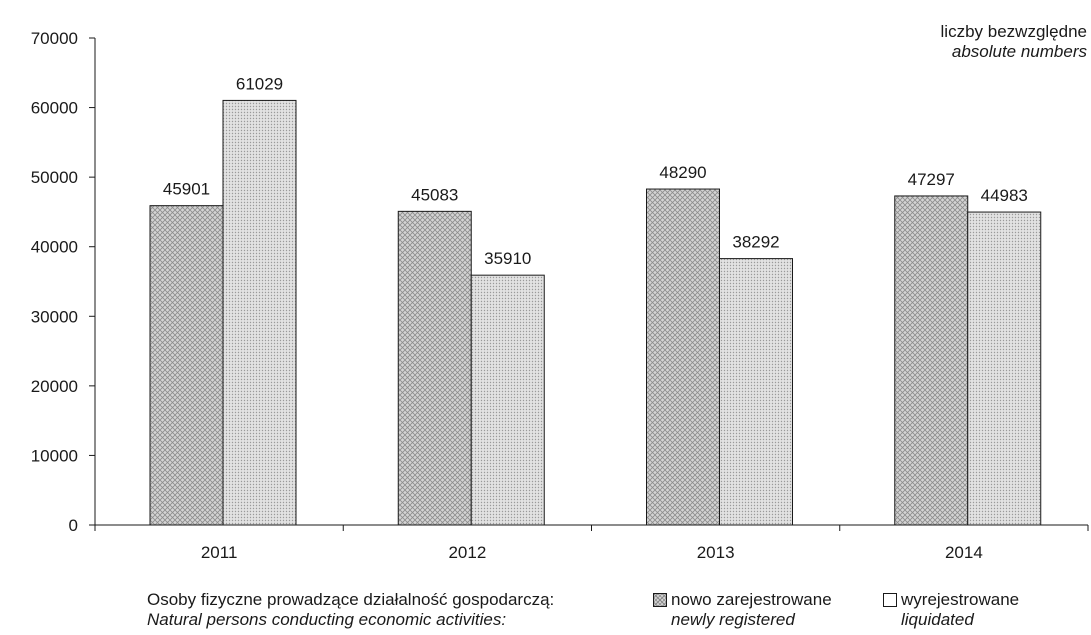 This screenshot has width=1091, height=635. What do you see at coordinates (54, 455) in the screenshot?
I see `y-tick-label: 10000` at bounding box center [54, 455].